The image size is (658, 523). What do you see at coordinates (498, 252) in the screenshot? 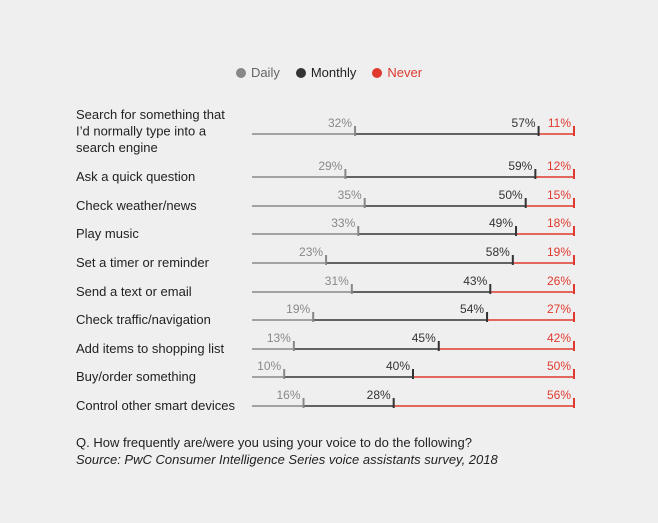
I see `data-label-monthly-set-a-timer-or-reminder: 58%` at bounding box center [498, 252].